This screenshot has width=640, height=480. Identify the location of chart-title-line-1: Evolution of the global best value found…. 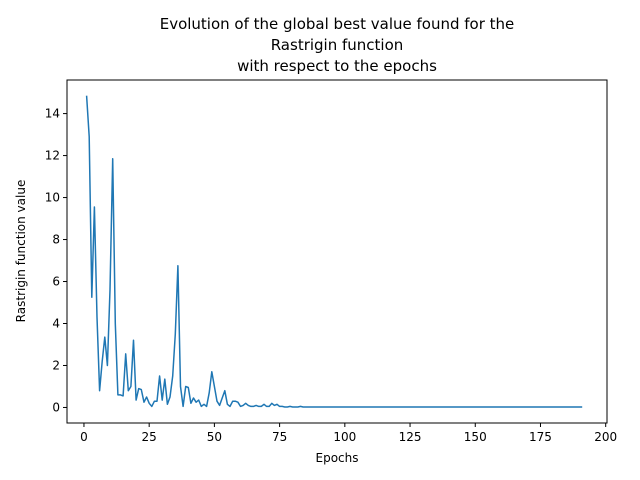
(337, 24).